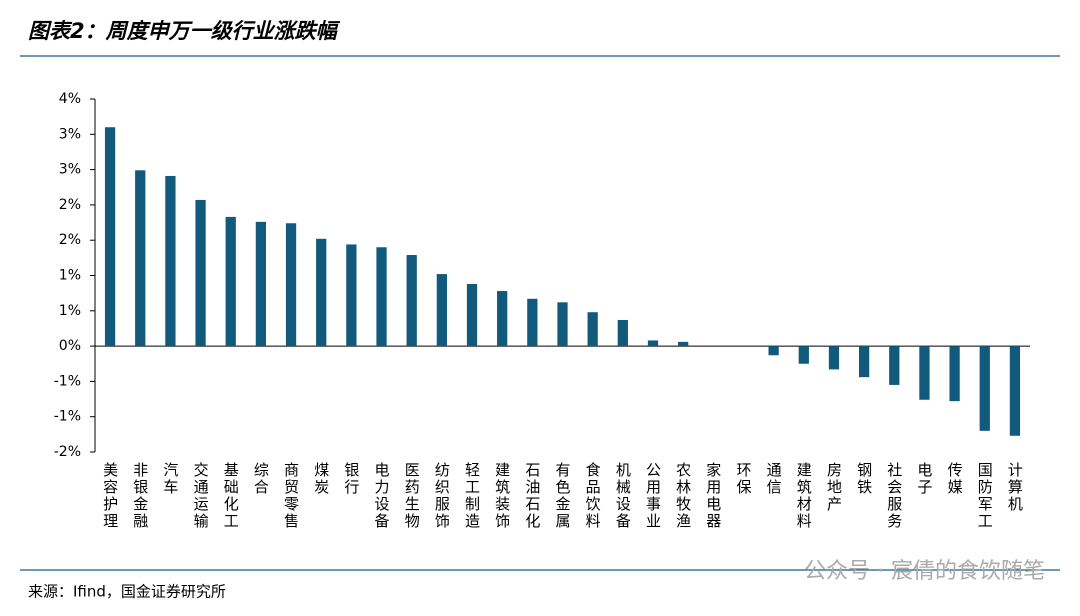 Image resolution: width=1080 pixels, height=616 pixels. I want to click on x-tick-label: 非银金融, so click(140, 496).